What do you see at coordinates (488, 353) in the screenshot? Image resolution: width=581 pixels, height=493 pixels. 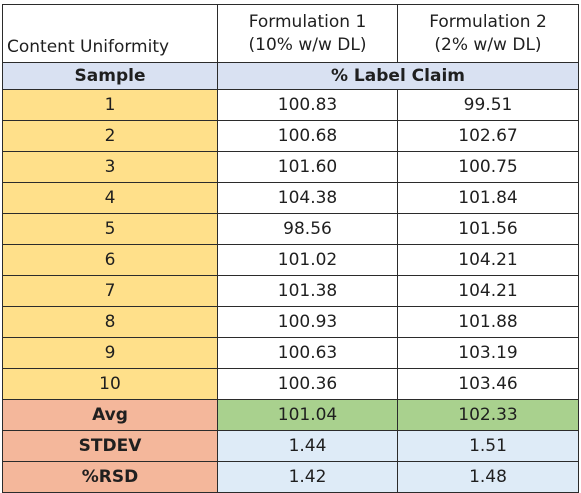 I see `formulation-2-value: 103.19` at bounding box center [488, 353].